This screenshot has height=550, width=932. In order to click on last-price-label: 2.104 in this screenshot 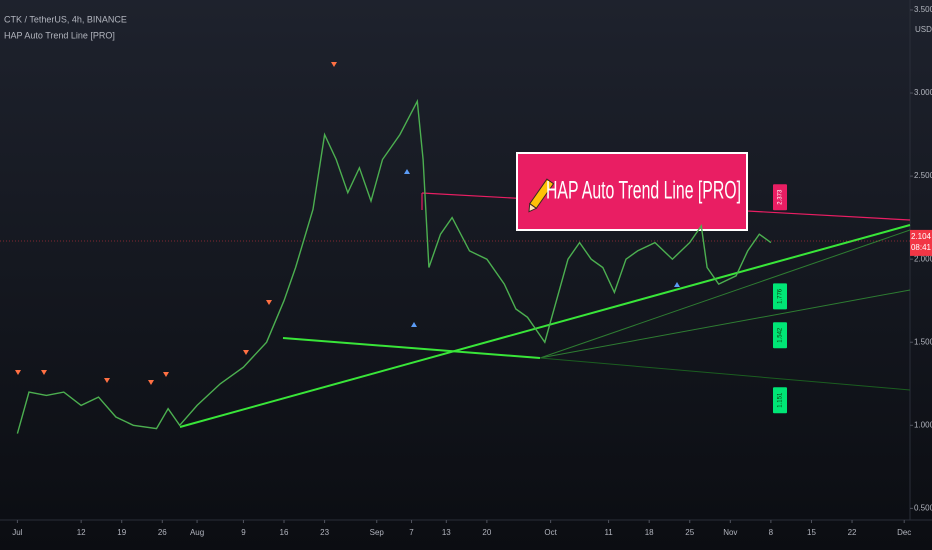, I will do `click(921, 236)`.